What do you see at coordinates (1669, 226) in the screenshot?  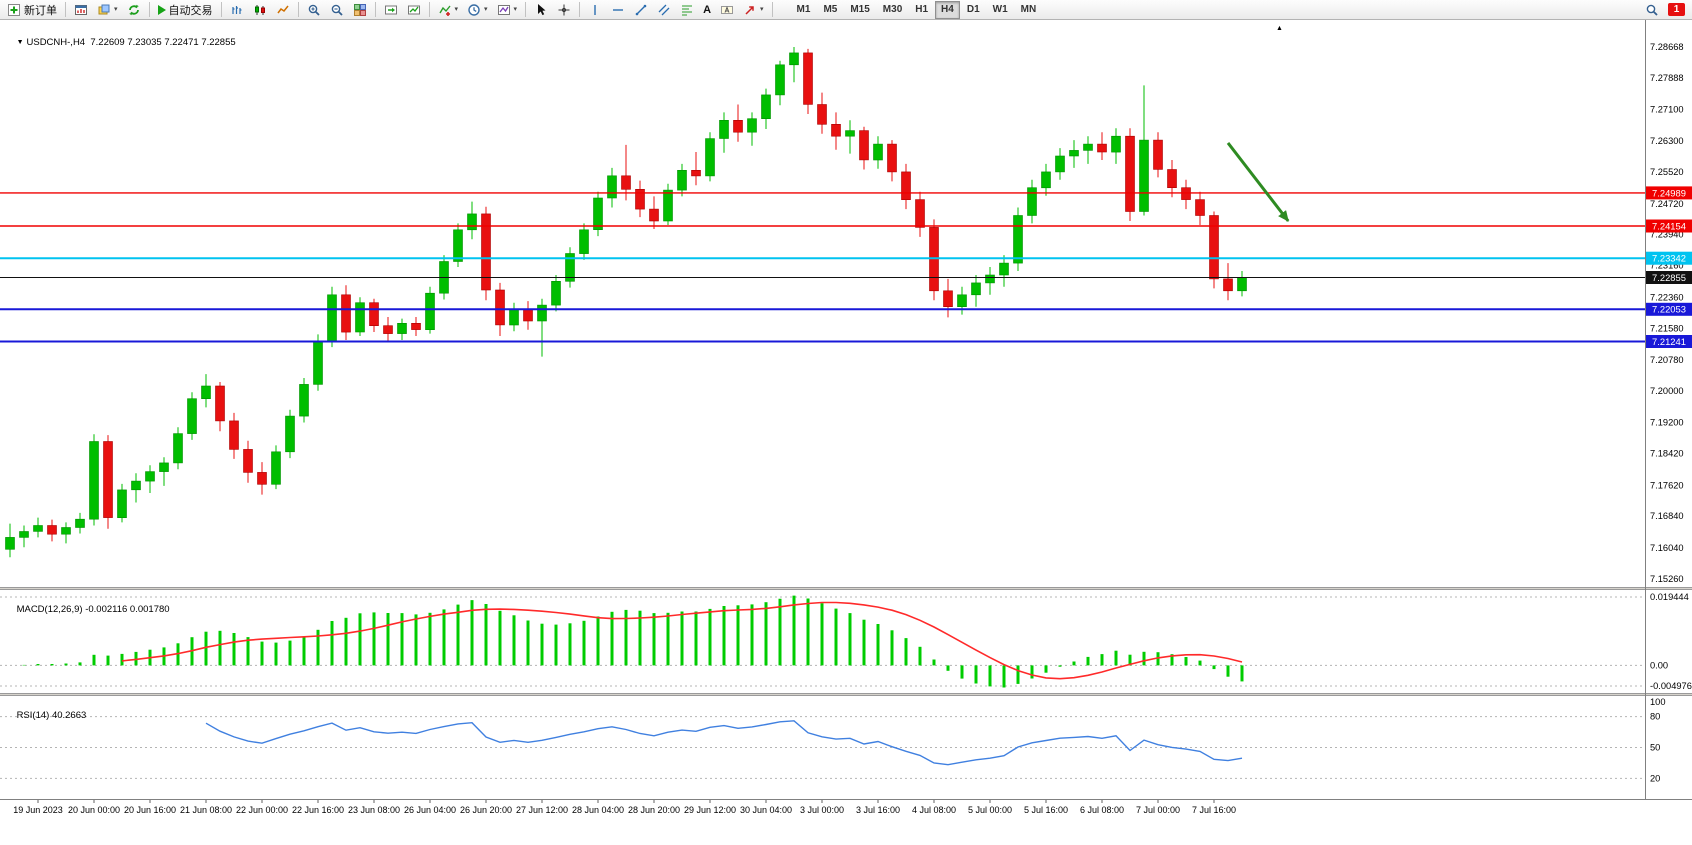 I see `price-badge-7.24154: 7.24154` at bounding box center [1669, 226].